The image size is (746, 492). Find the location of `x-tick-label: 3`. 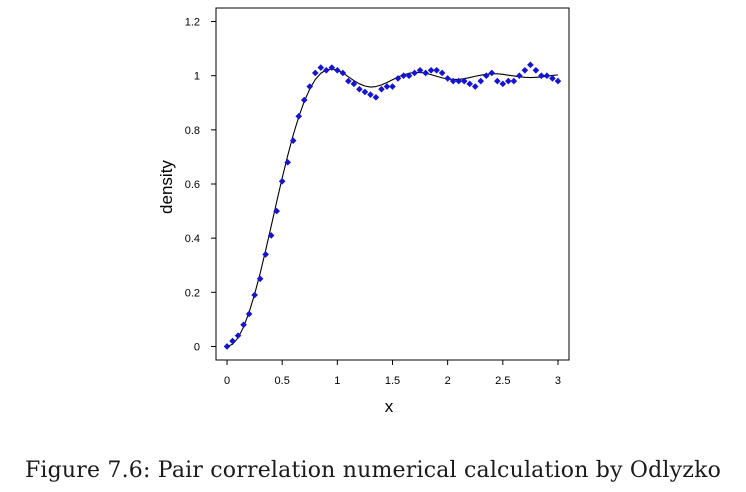

x-tick-label: 3 is located at coordinates (558, 381).